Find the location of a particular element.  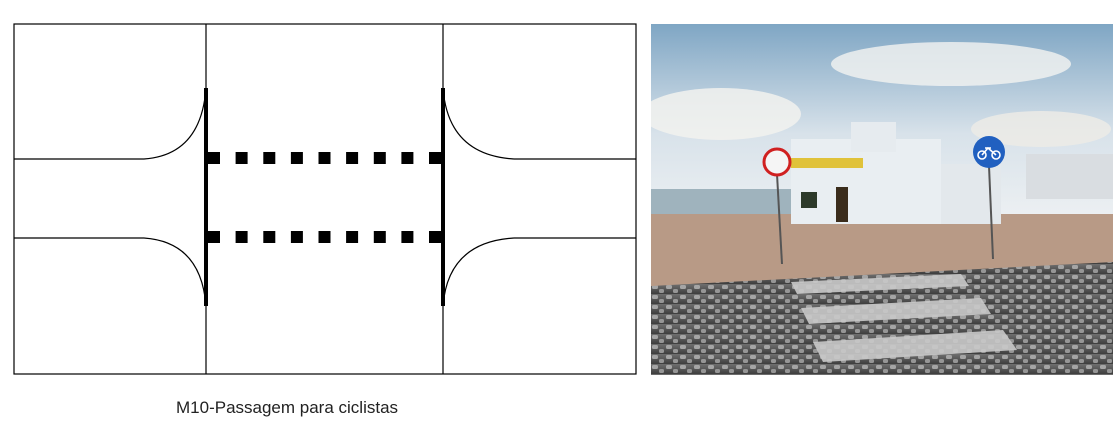

crossing-markings is located at coordinates (324, 197).